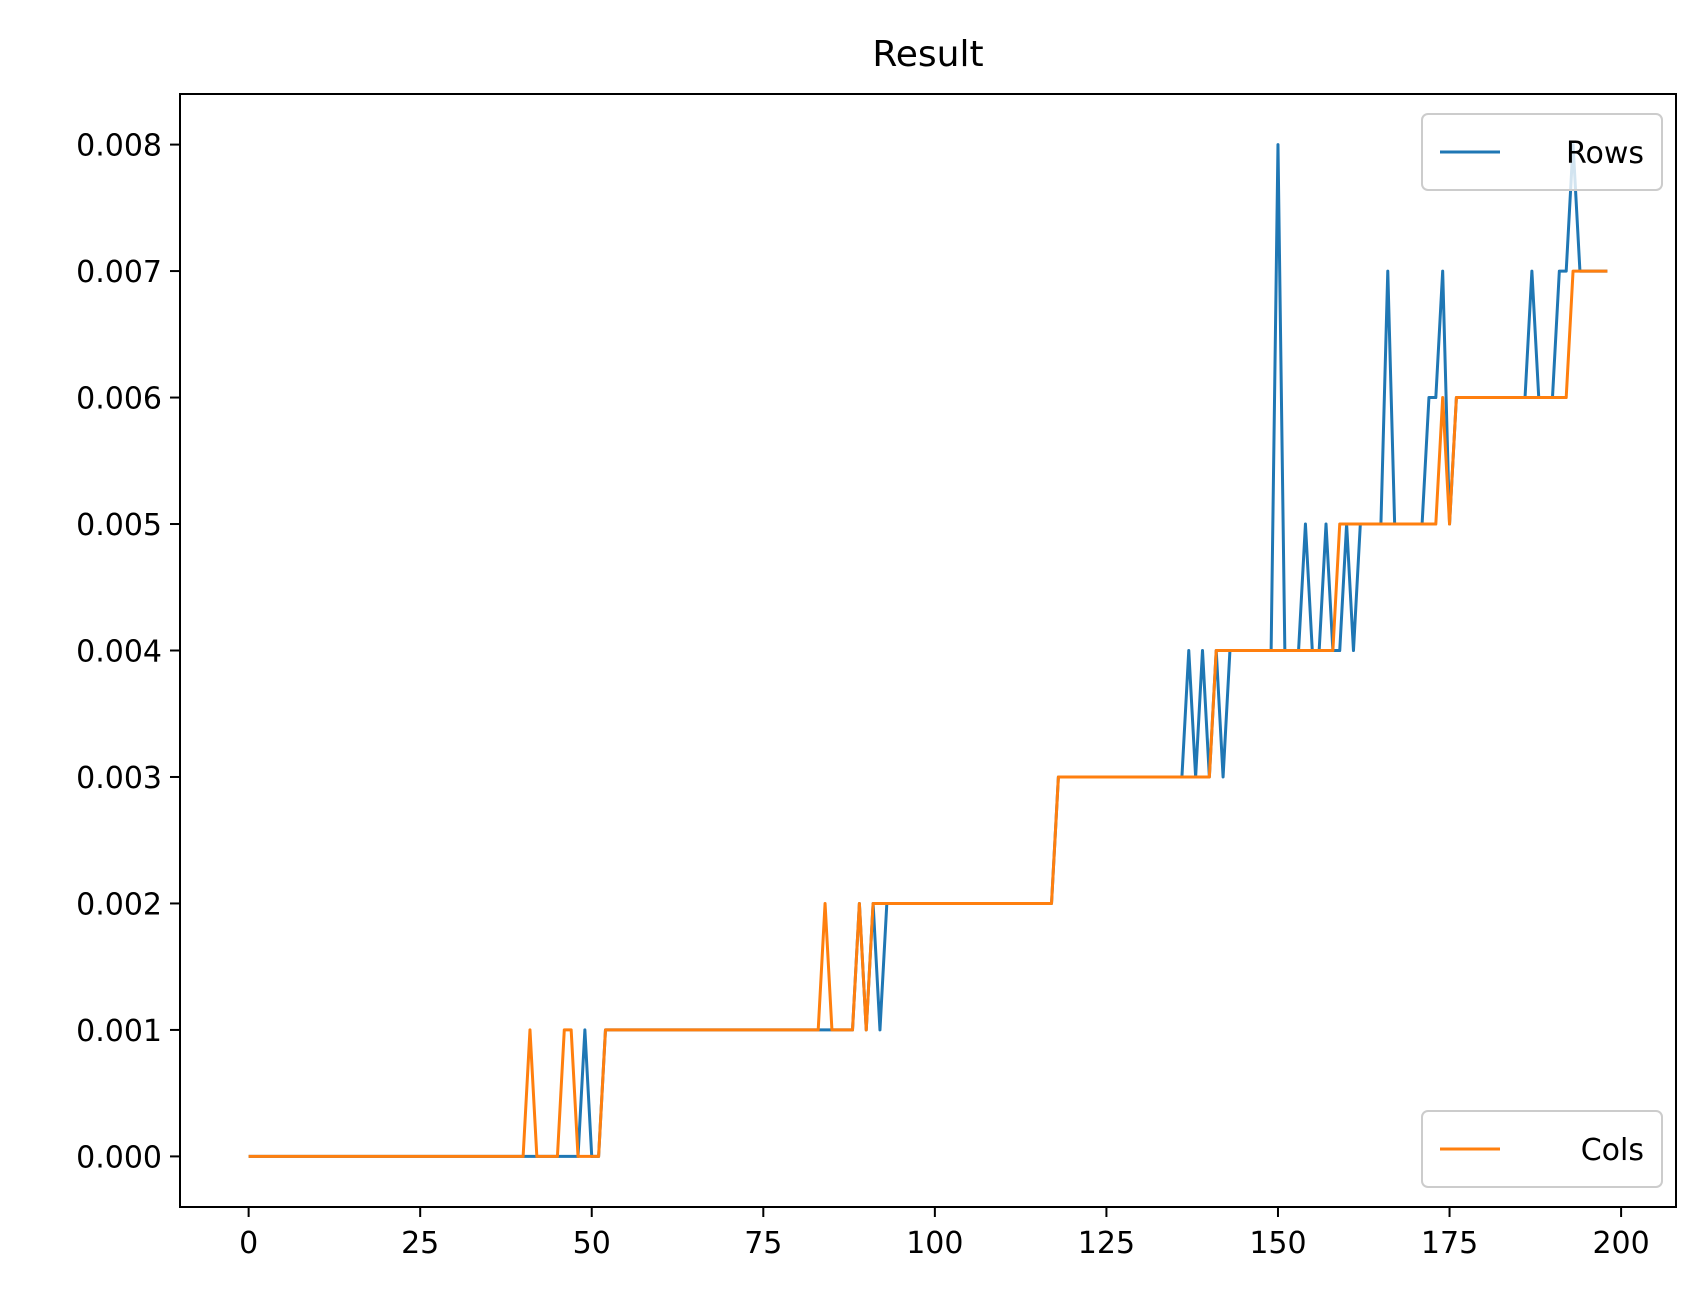 The width and height of the screenshot is (1696, 1302). What do you see at coordinates (1620, 1243) in the screenshot?
I see `x-tick-label: 200` at bounding box center [1620, 1243].